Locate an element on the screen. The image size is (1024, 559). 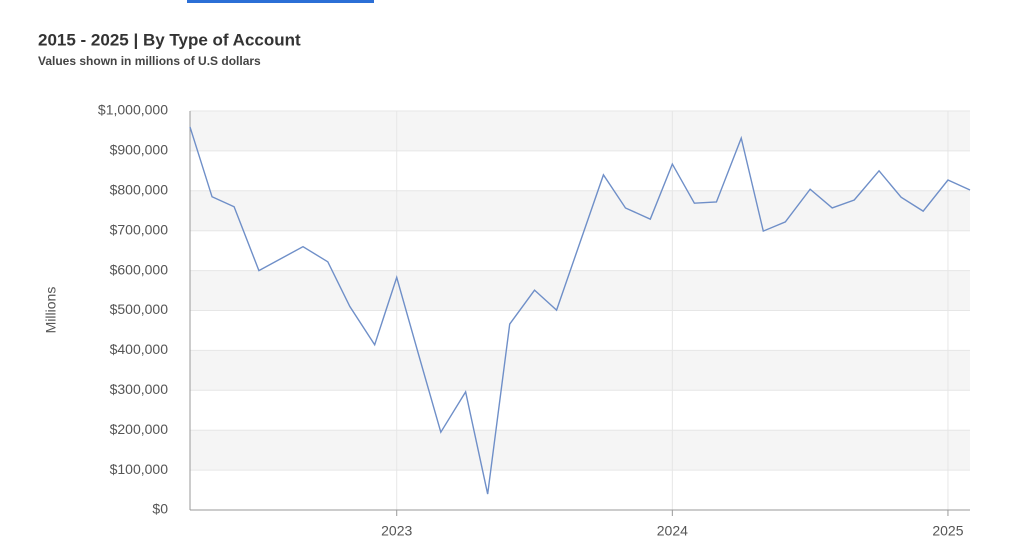
x-tick-label: 2025 is located at coordinates (947, 531).